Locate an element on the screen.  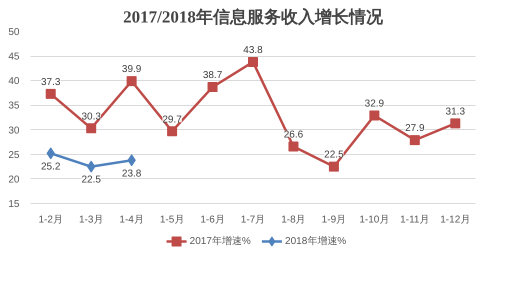
x-tick-label: 1-11月 is located at coordinates (415, 220).